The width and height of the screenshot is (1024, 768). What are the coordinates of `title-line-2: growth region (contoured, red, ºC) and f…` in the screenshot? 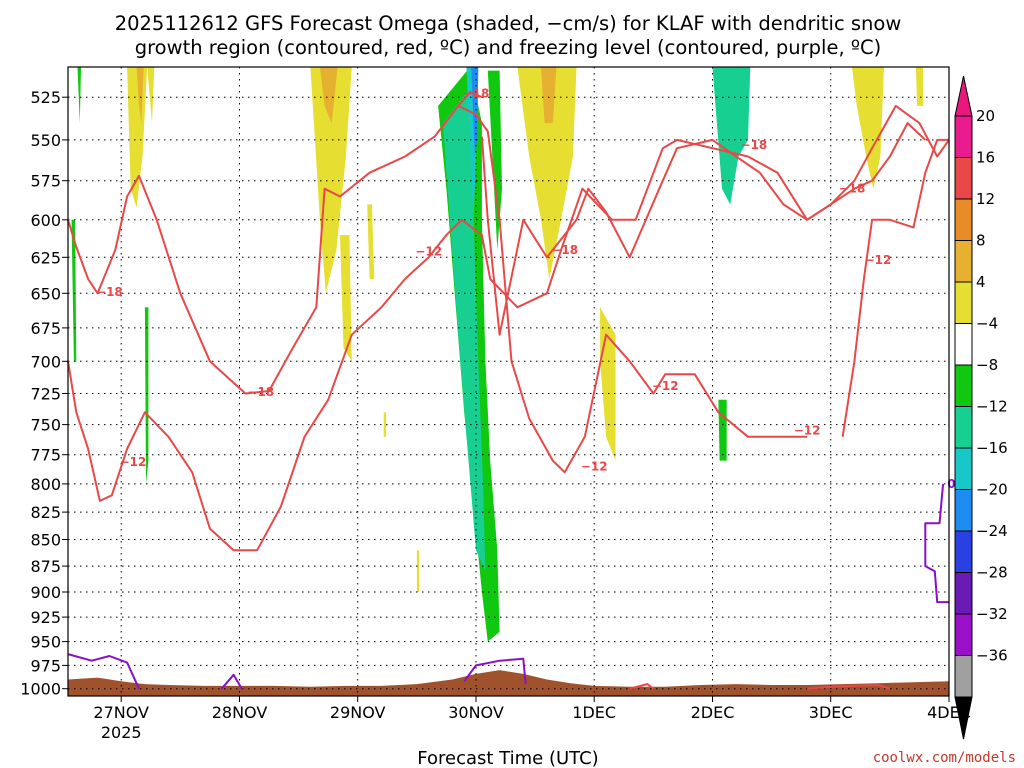 It's located at (508, 47).